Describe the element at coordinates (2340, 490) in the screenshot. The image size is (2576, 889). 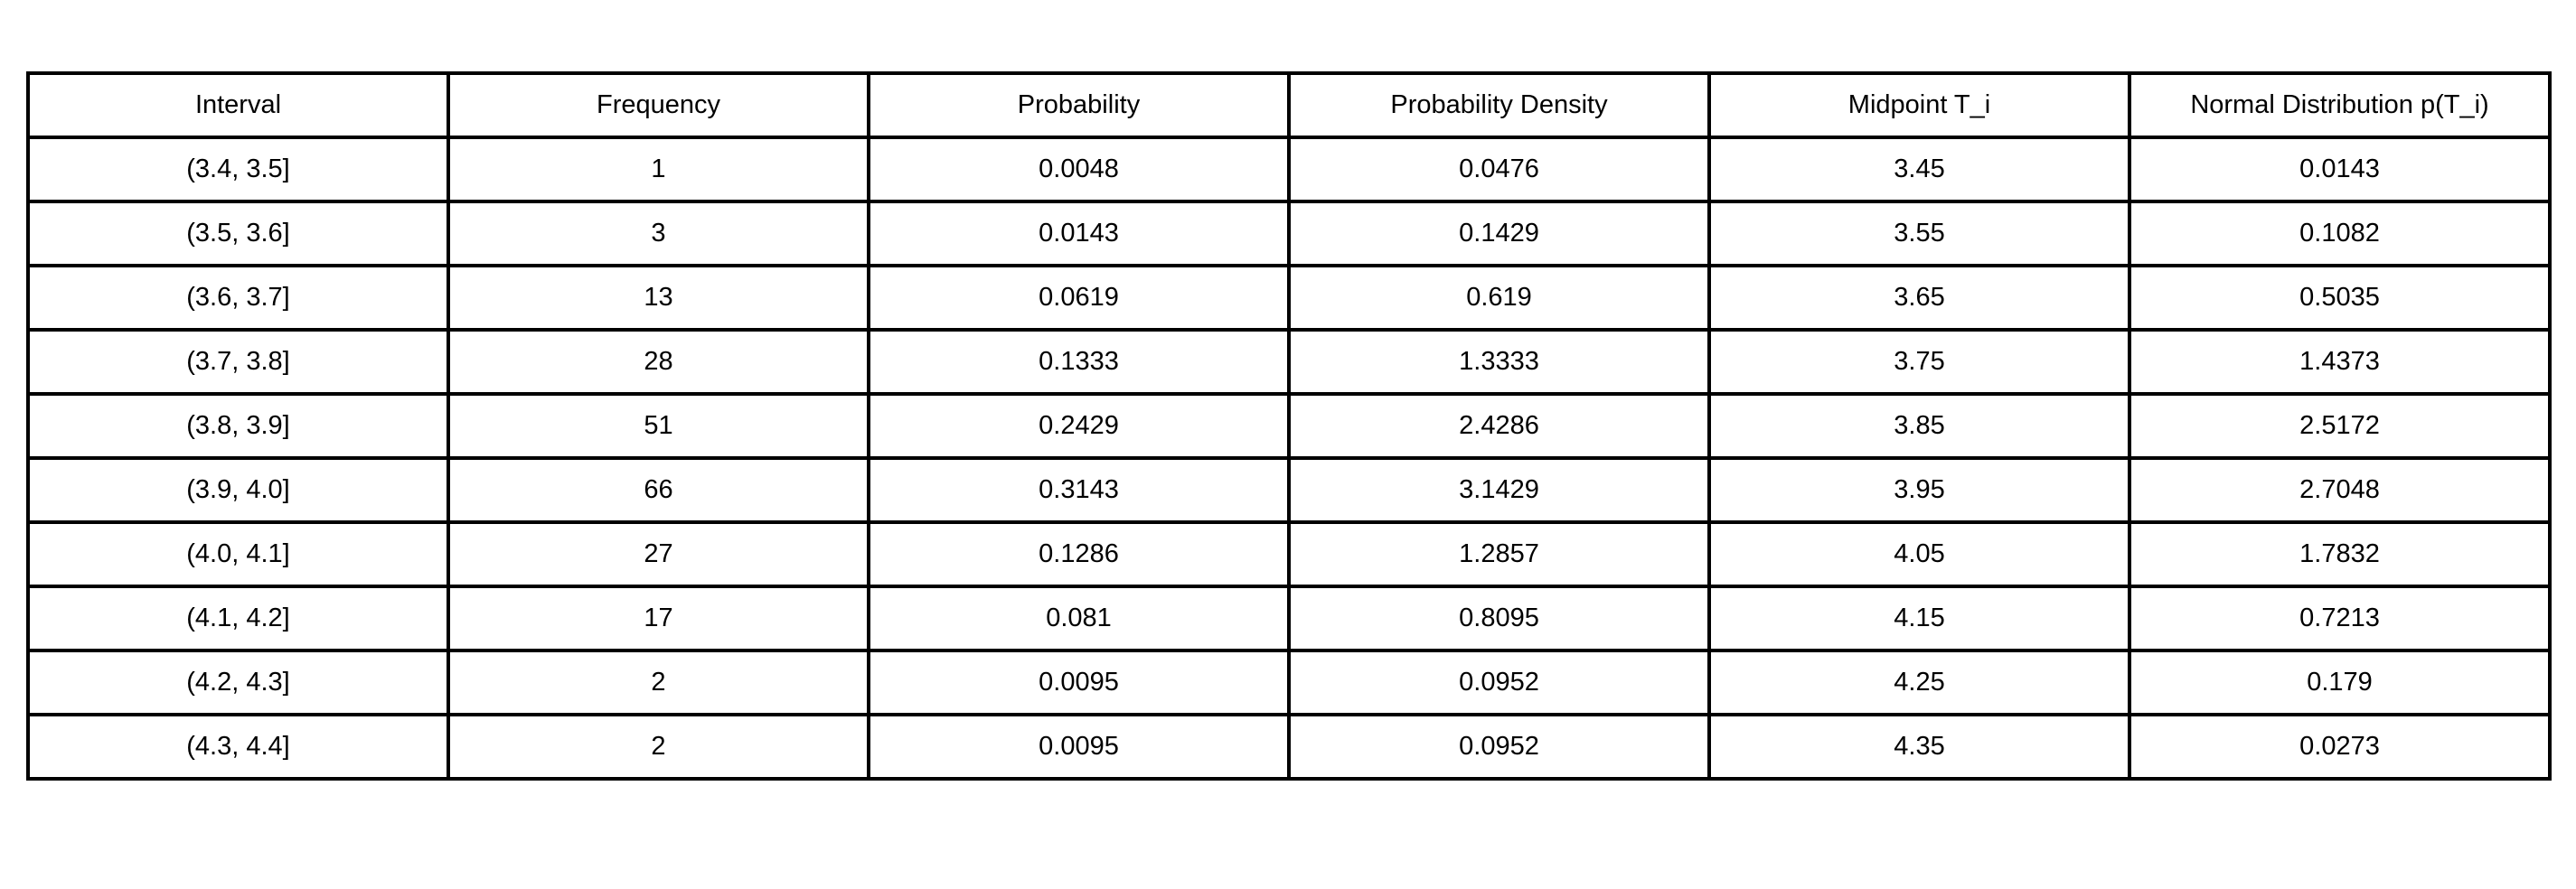
I see `cell-normal-distribution: 2.7048` at that location.